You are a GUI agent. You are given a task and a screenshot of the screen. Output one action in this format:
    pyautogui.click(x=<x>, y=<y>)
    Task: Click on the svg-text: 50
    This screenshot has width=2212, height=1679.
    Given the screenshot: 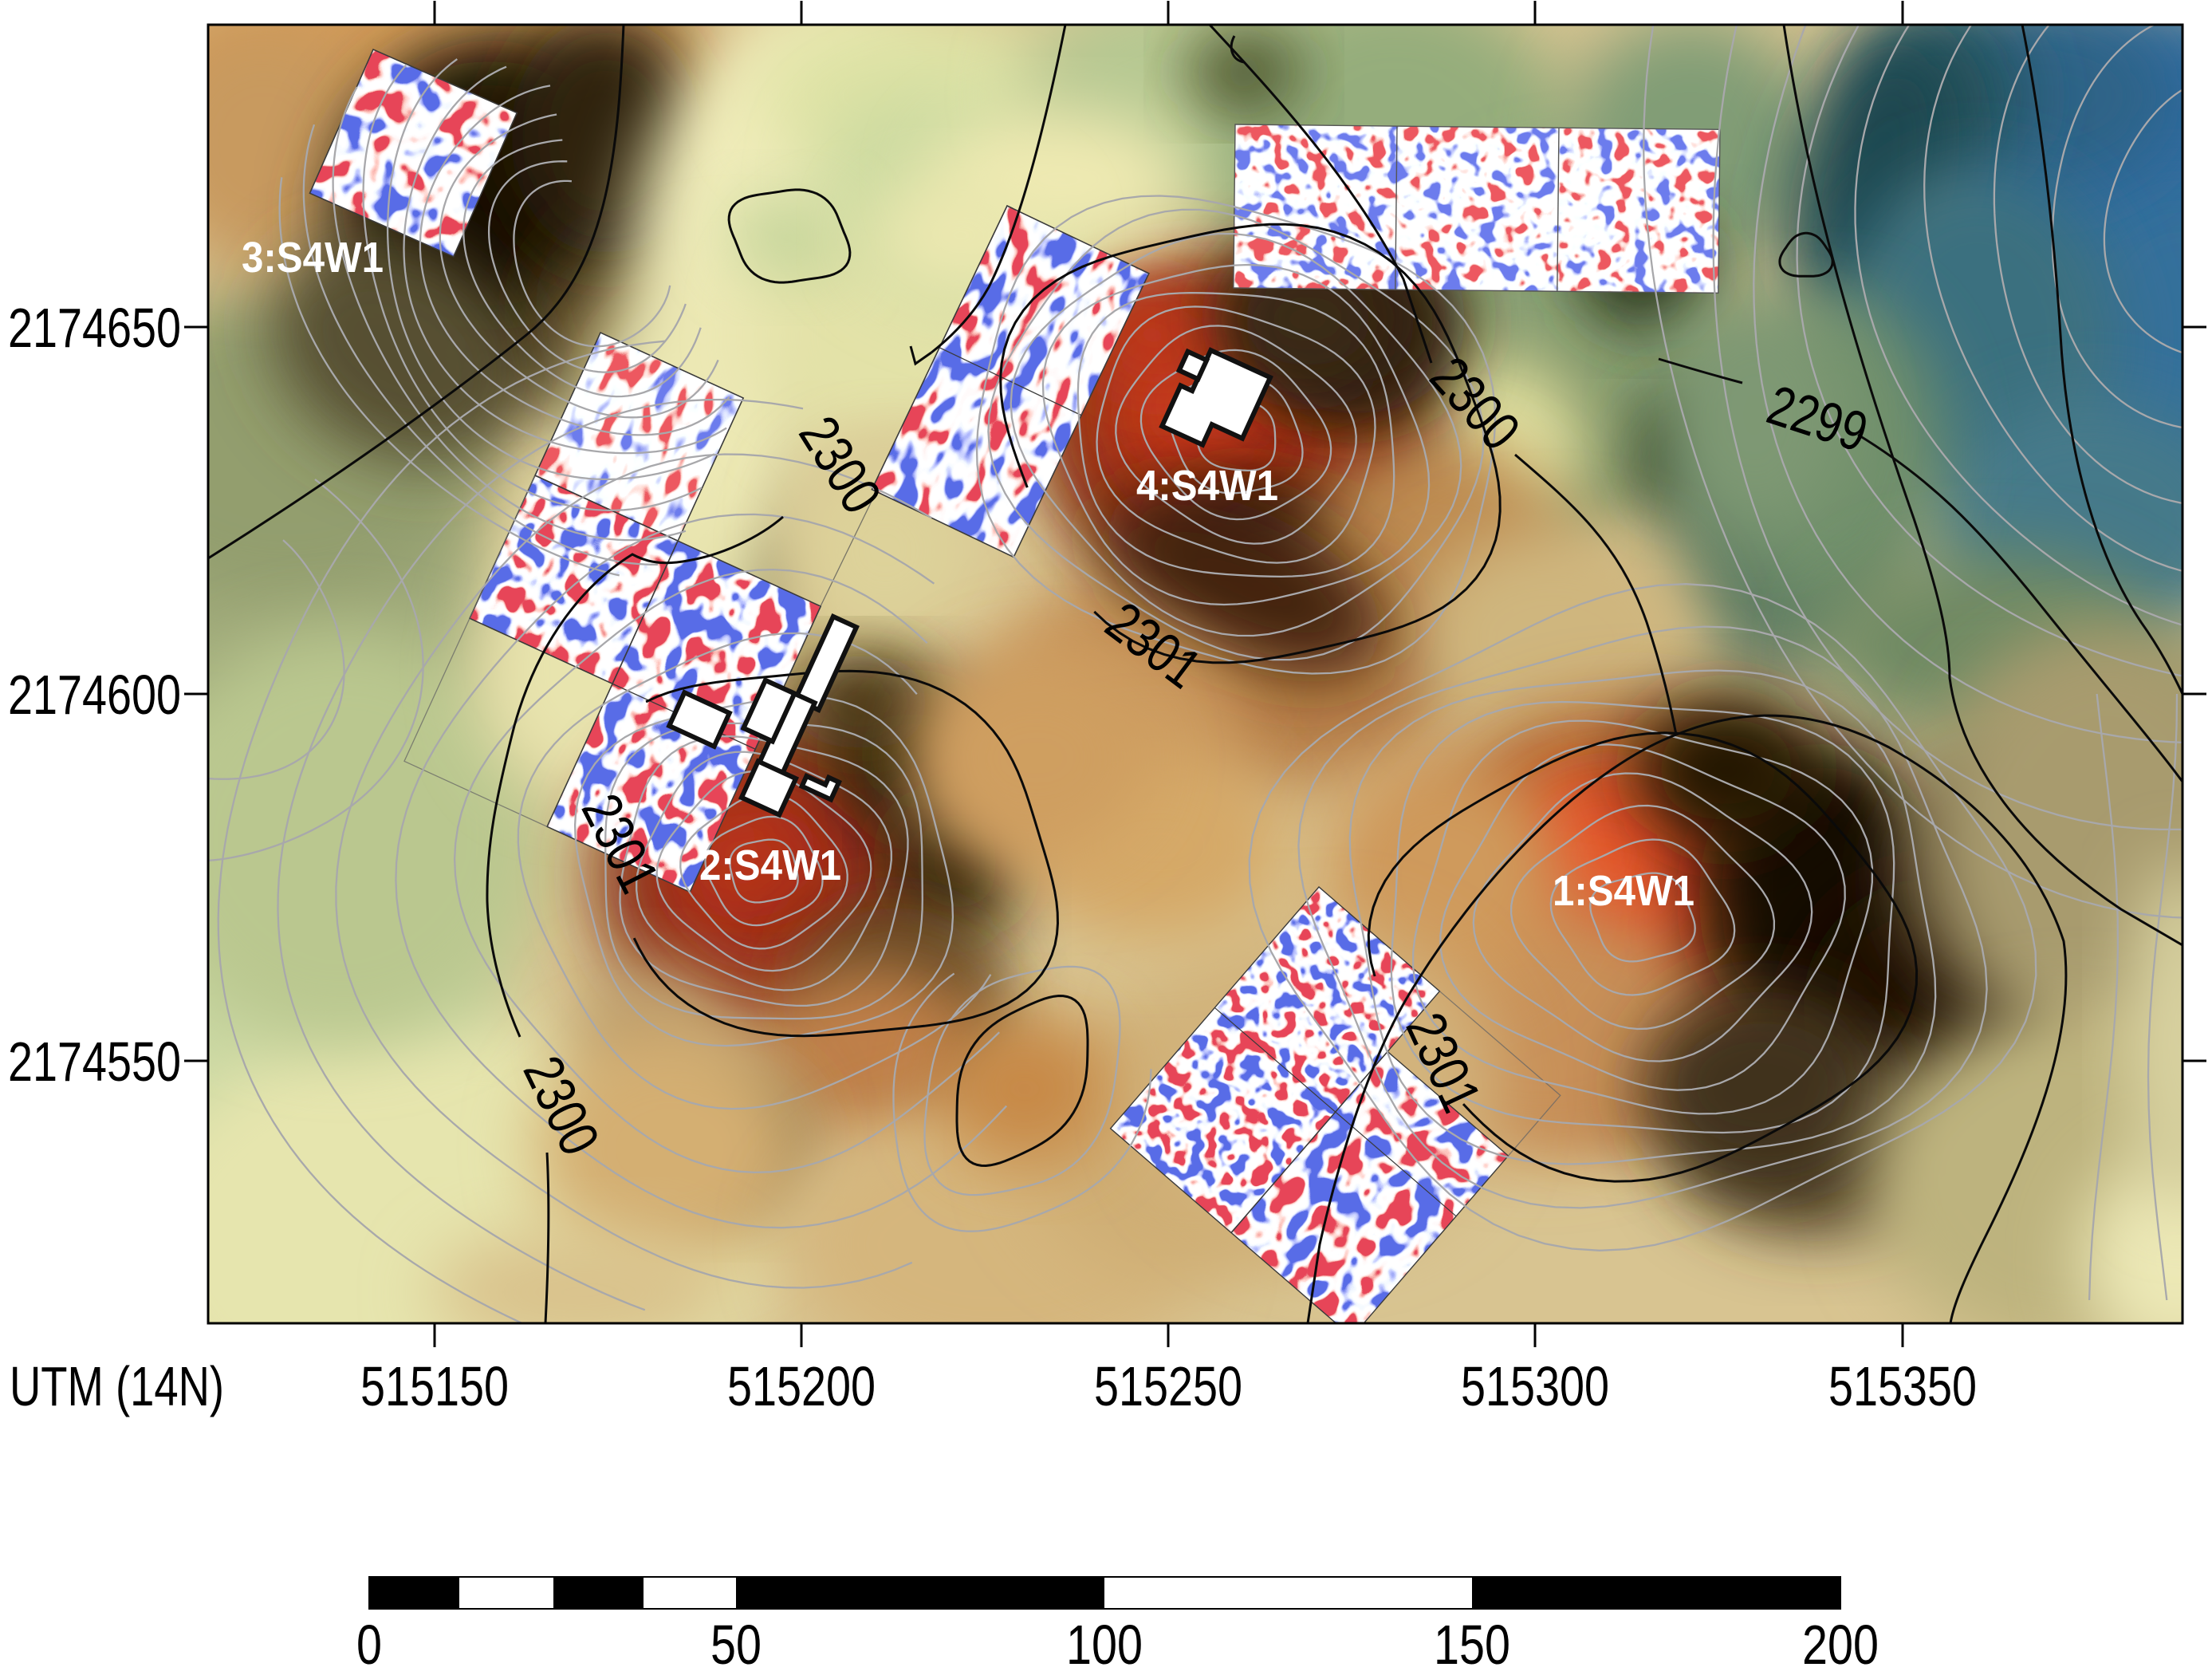 What is the action you would take?
    pyautogui.click(x=736, y=1645)
    